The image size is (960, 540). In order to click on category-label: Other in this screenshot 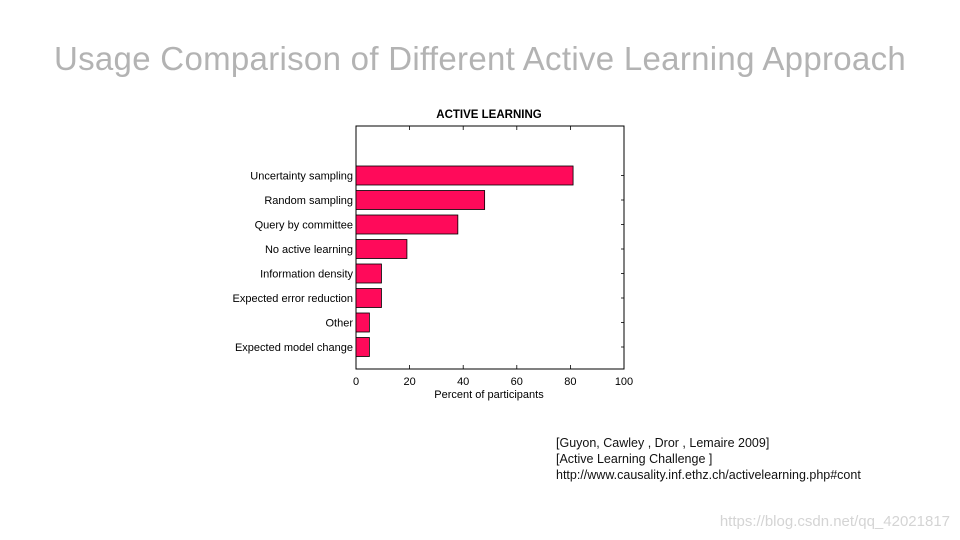, I will do `click(339, 324)`.